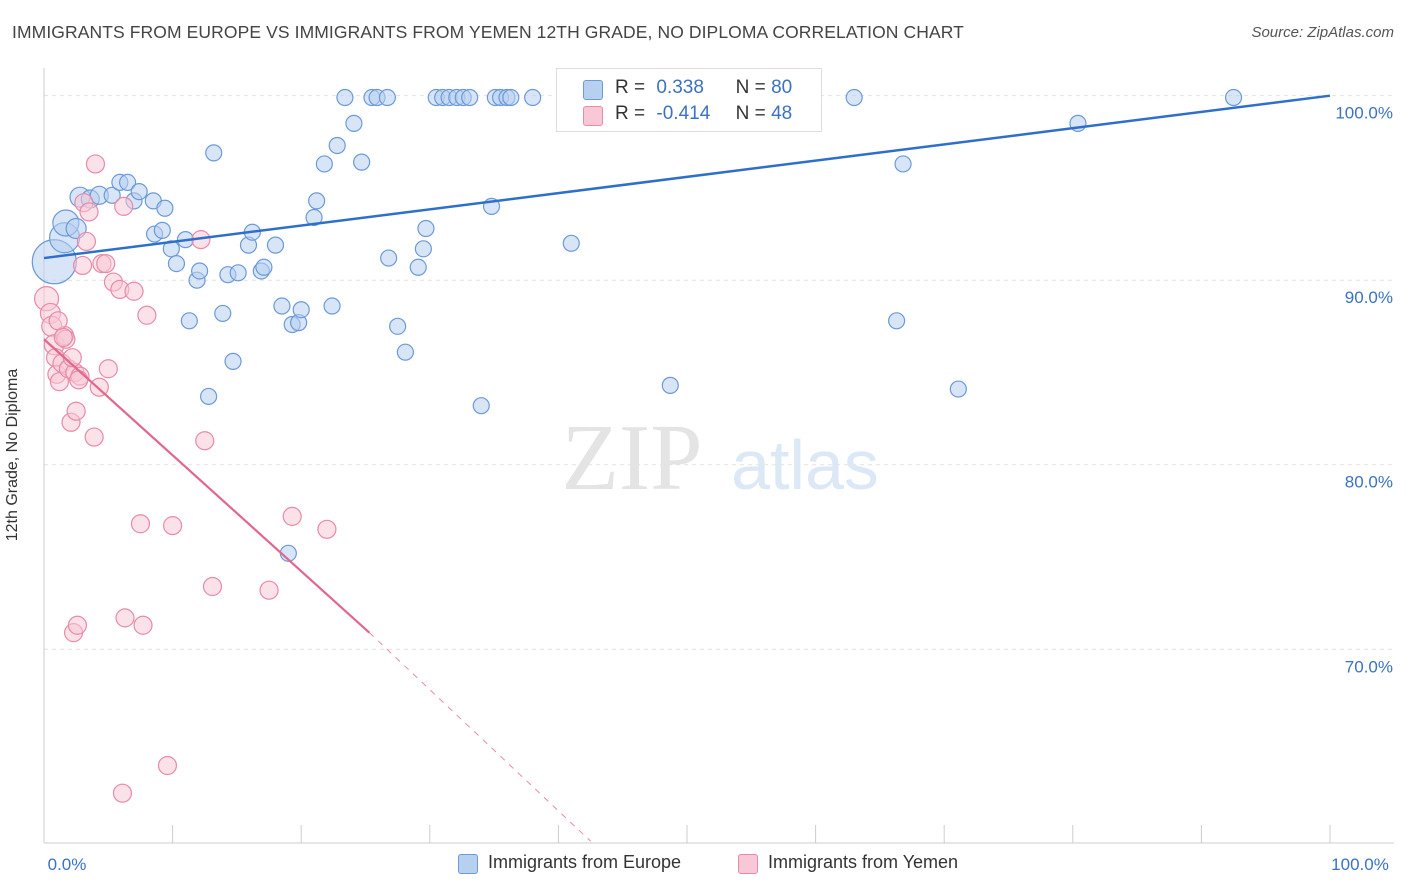 This screenshot has height=892, width=1406. I want to click on bottom-legend-label-europe: Immigrants from Europe, so click(585, 862).